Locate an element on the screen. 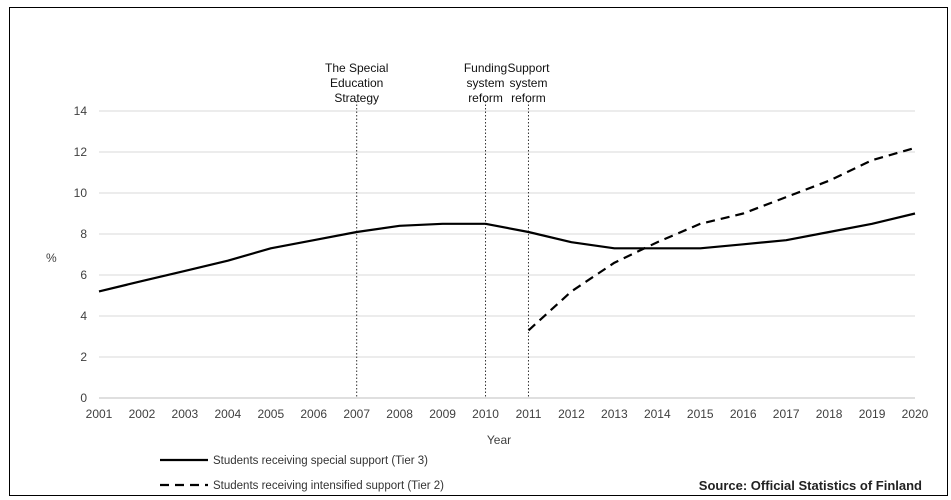 This screenshot has height=500, width=951. y-tick-label: 10 is located at coordinates (81, 193).